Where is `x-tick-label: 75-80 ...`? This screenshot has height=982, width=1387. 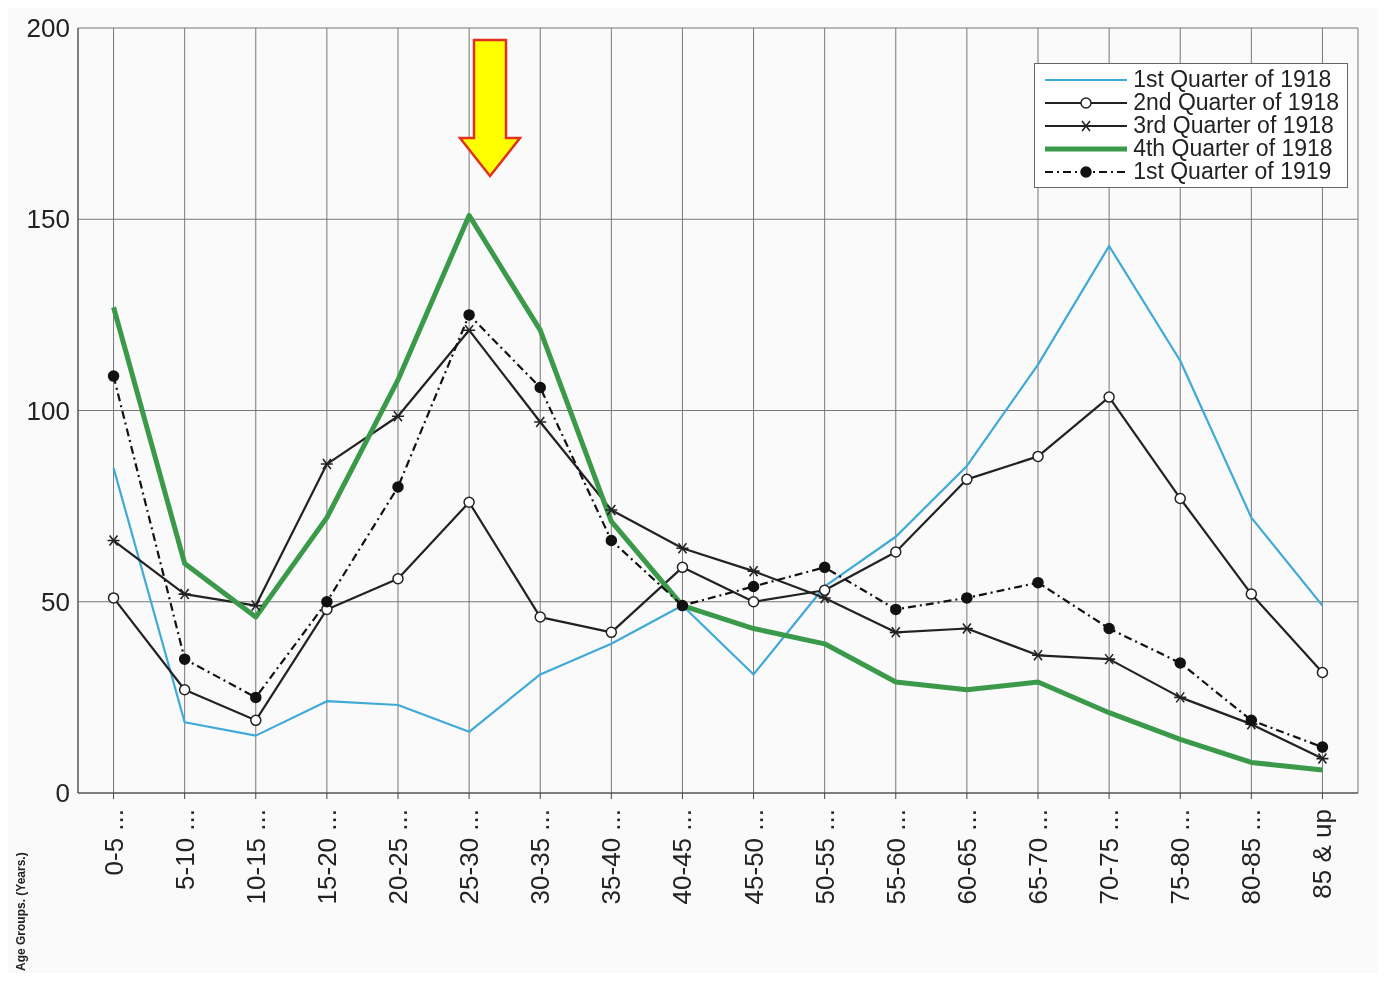
x-tick-label: 75-80 ... is located at coordinates (1180, 857).